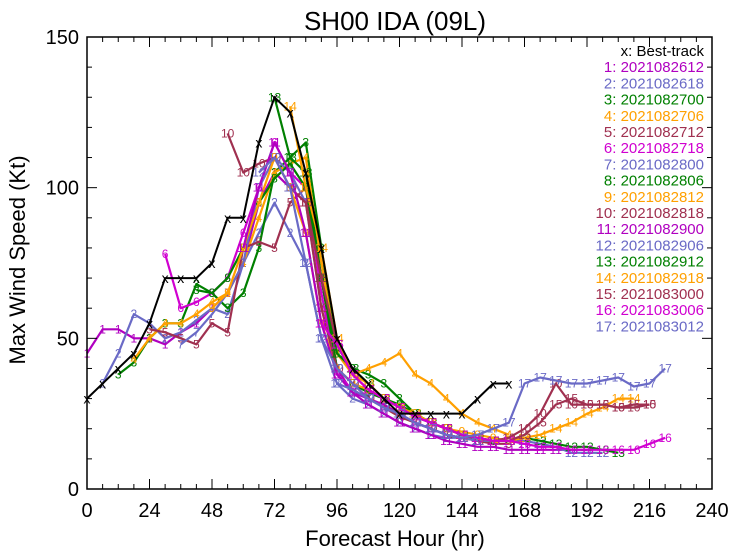 The image size is (731, 552). Describe the element at coordinates (540, 441) in the screenshot. I see `series-point-marker: 13` at that location.